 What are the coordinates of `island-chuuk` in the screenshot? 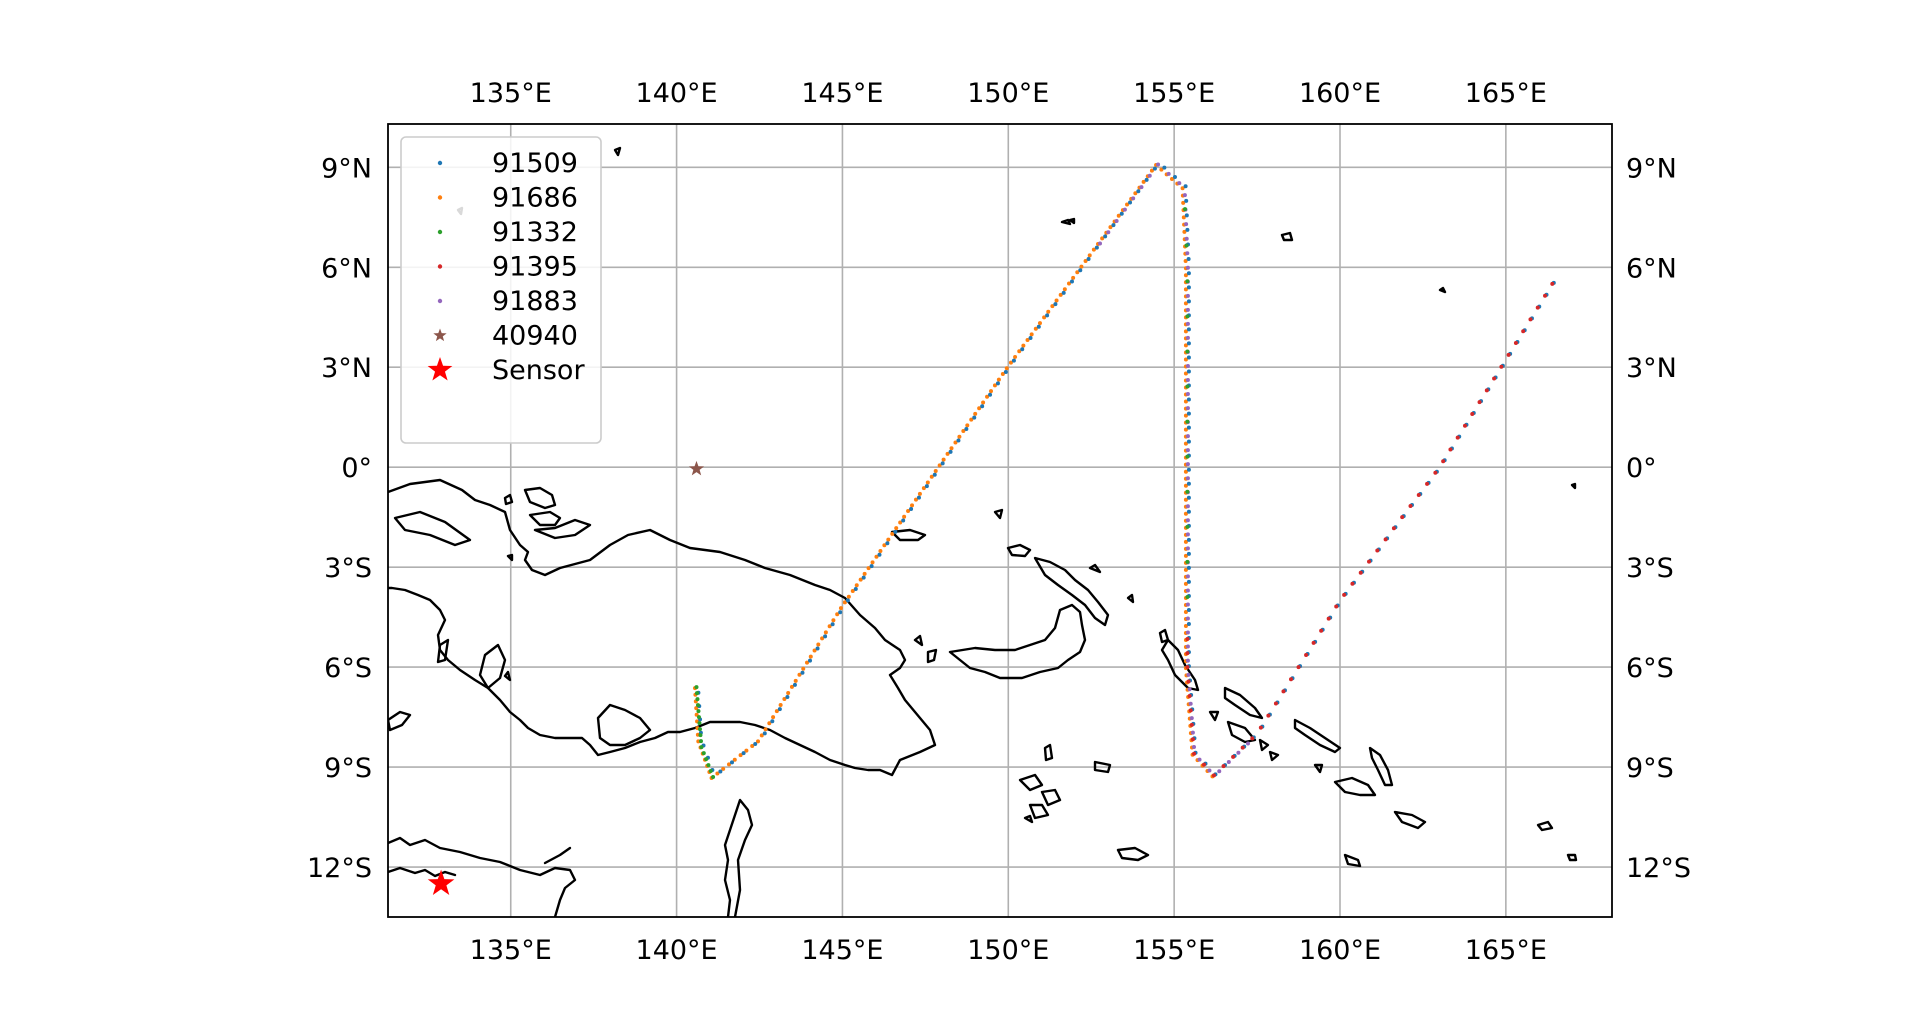 It's located at (1287, 236).